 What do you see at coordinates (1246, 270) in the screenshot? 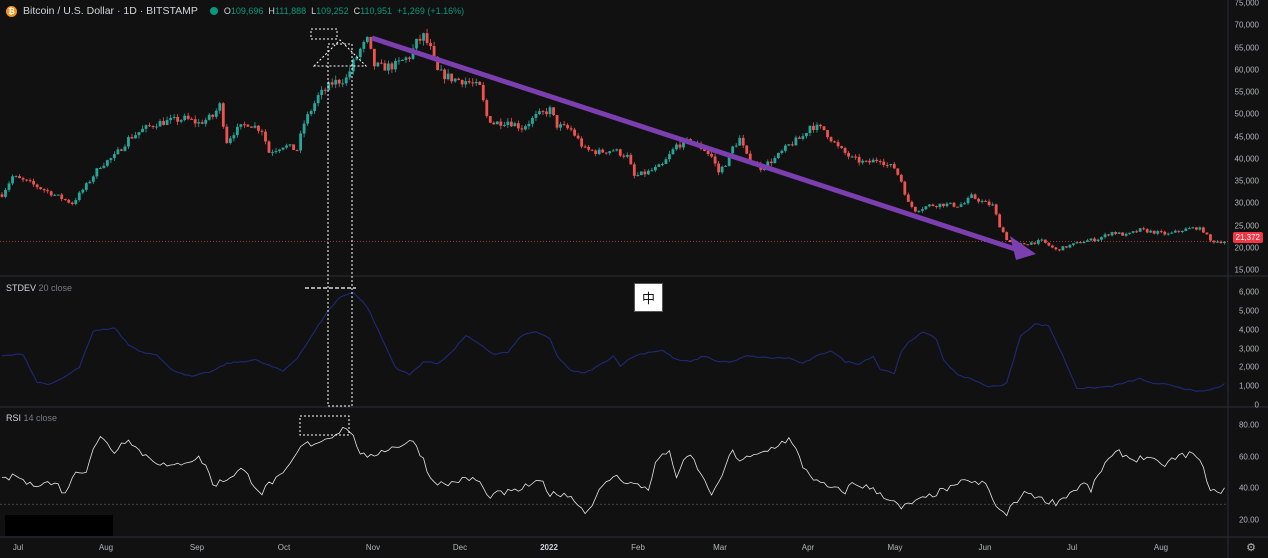
I see `y-tick-label: 15,000` at bounding box center [1246, 270].